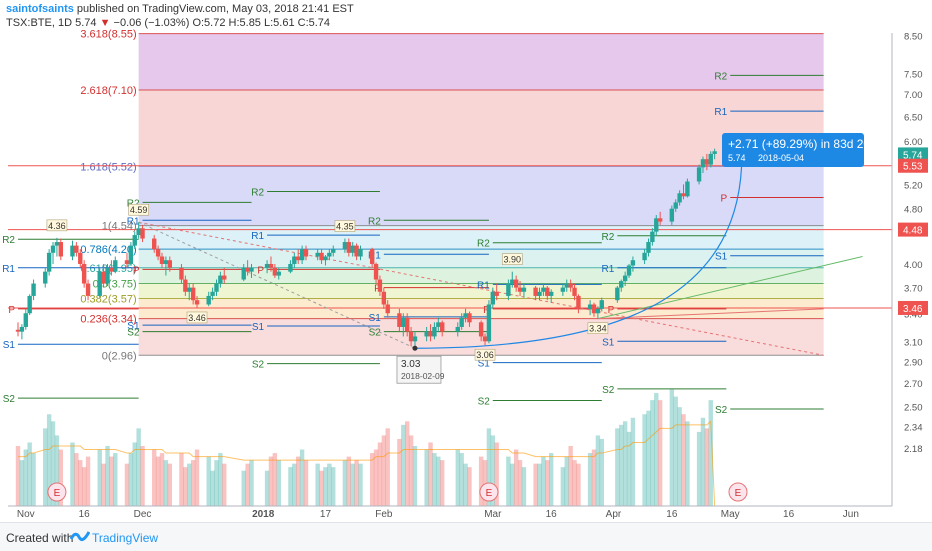 Image resolution: width=932 pixels, height=551 pixels. What do you see at coordinates (125, 538) in the screenshot?
I see `tradingview-link: TradingView` at bounding box center [125, 538].